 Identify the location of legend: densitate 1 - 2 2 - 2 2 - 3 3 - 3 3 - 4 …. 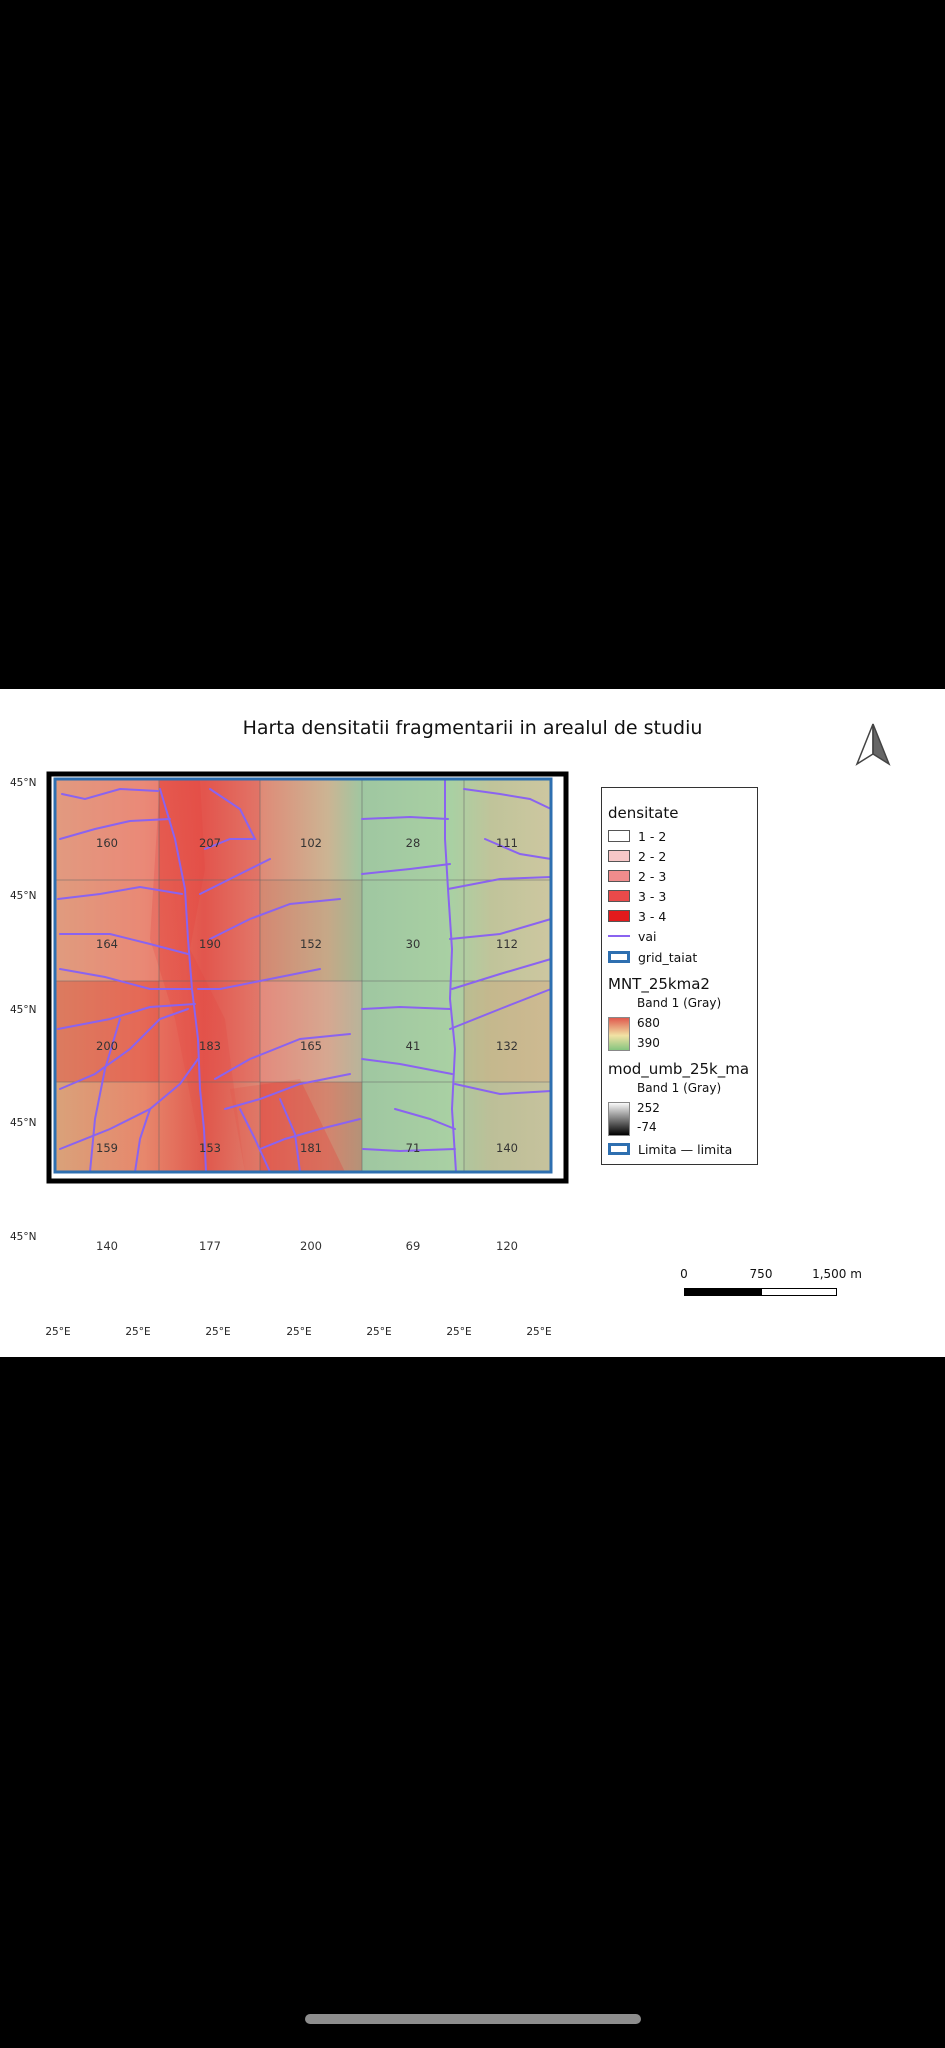
(679, 976).